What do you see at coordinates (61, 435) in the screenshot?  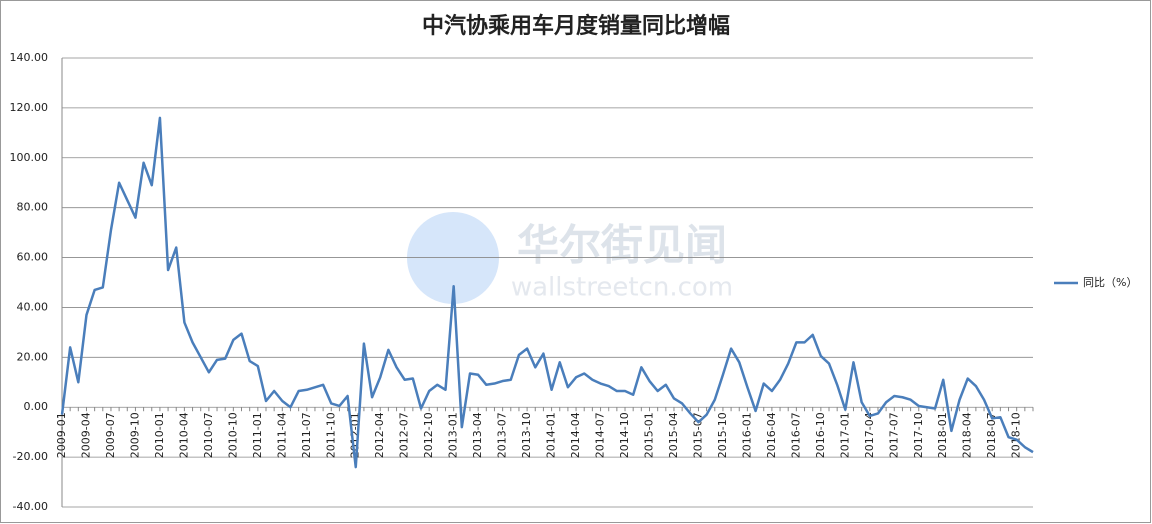 I see `x-tick-label: 2009-01` at bounding box center [61, 435].